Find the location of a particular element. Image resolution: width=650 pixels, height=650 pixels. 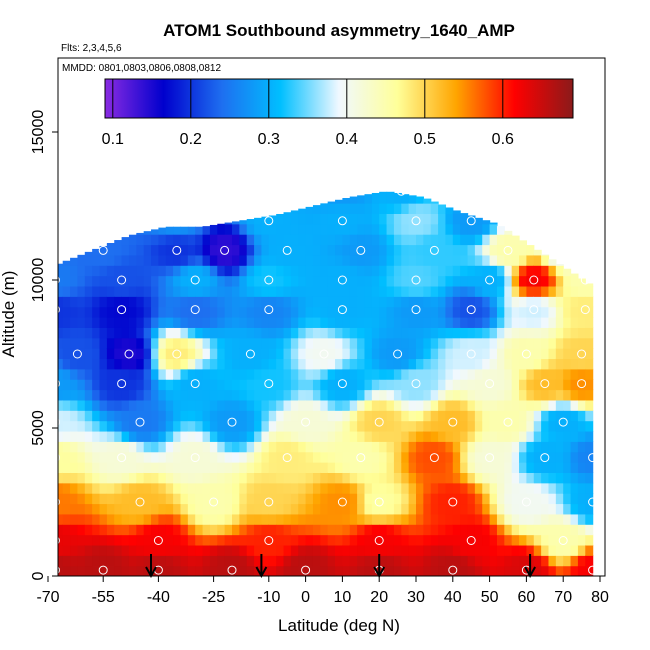

colorbar-tick-label: 0.4 is located at coordinates (347, 139).